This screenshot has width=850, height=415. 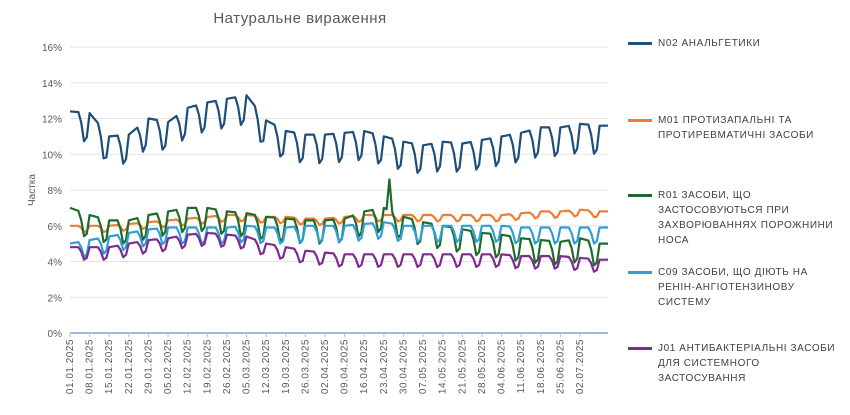 I want to click on x-tick-label: 01.01.2025, so click(x=70, y=366).